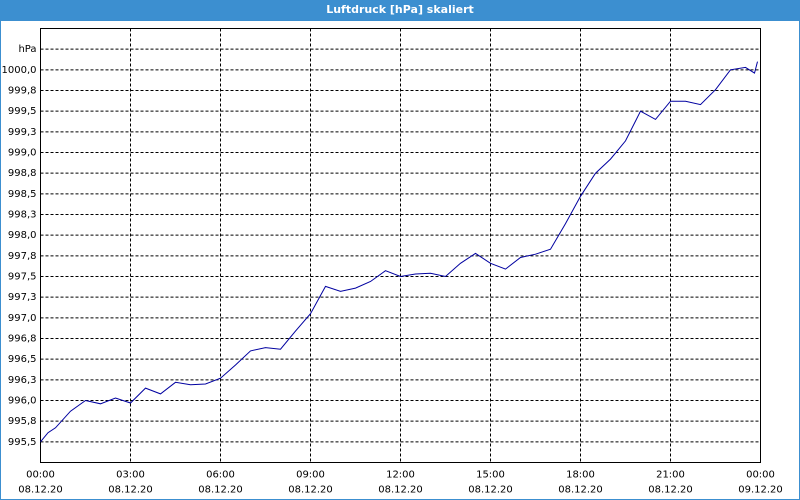 The height and width of the screenshot is (500, 800). What do you see at coordinates (22, 318) in the screenshot?
I see `y-tick-label: 997,0` at bounding box center [22, 318].